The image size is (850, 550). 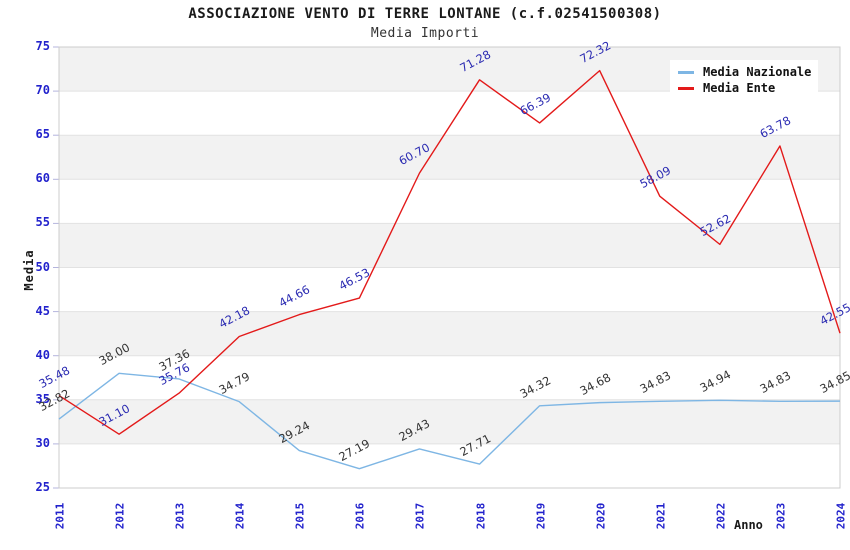 I want to click on x-tick-label: 2019, so click(x=541, y=516).